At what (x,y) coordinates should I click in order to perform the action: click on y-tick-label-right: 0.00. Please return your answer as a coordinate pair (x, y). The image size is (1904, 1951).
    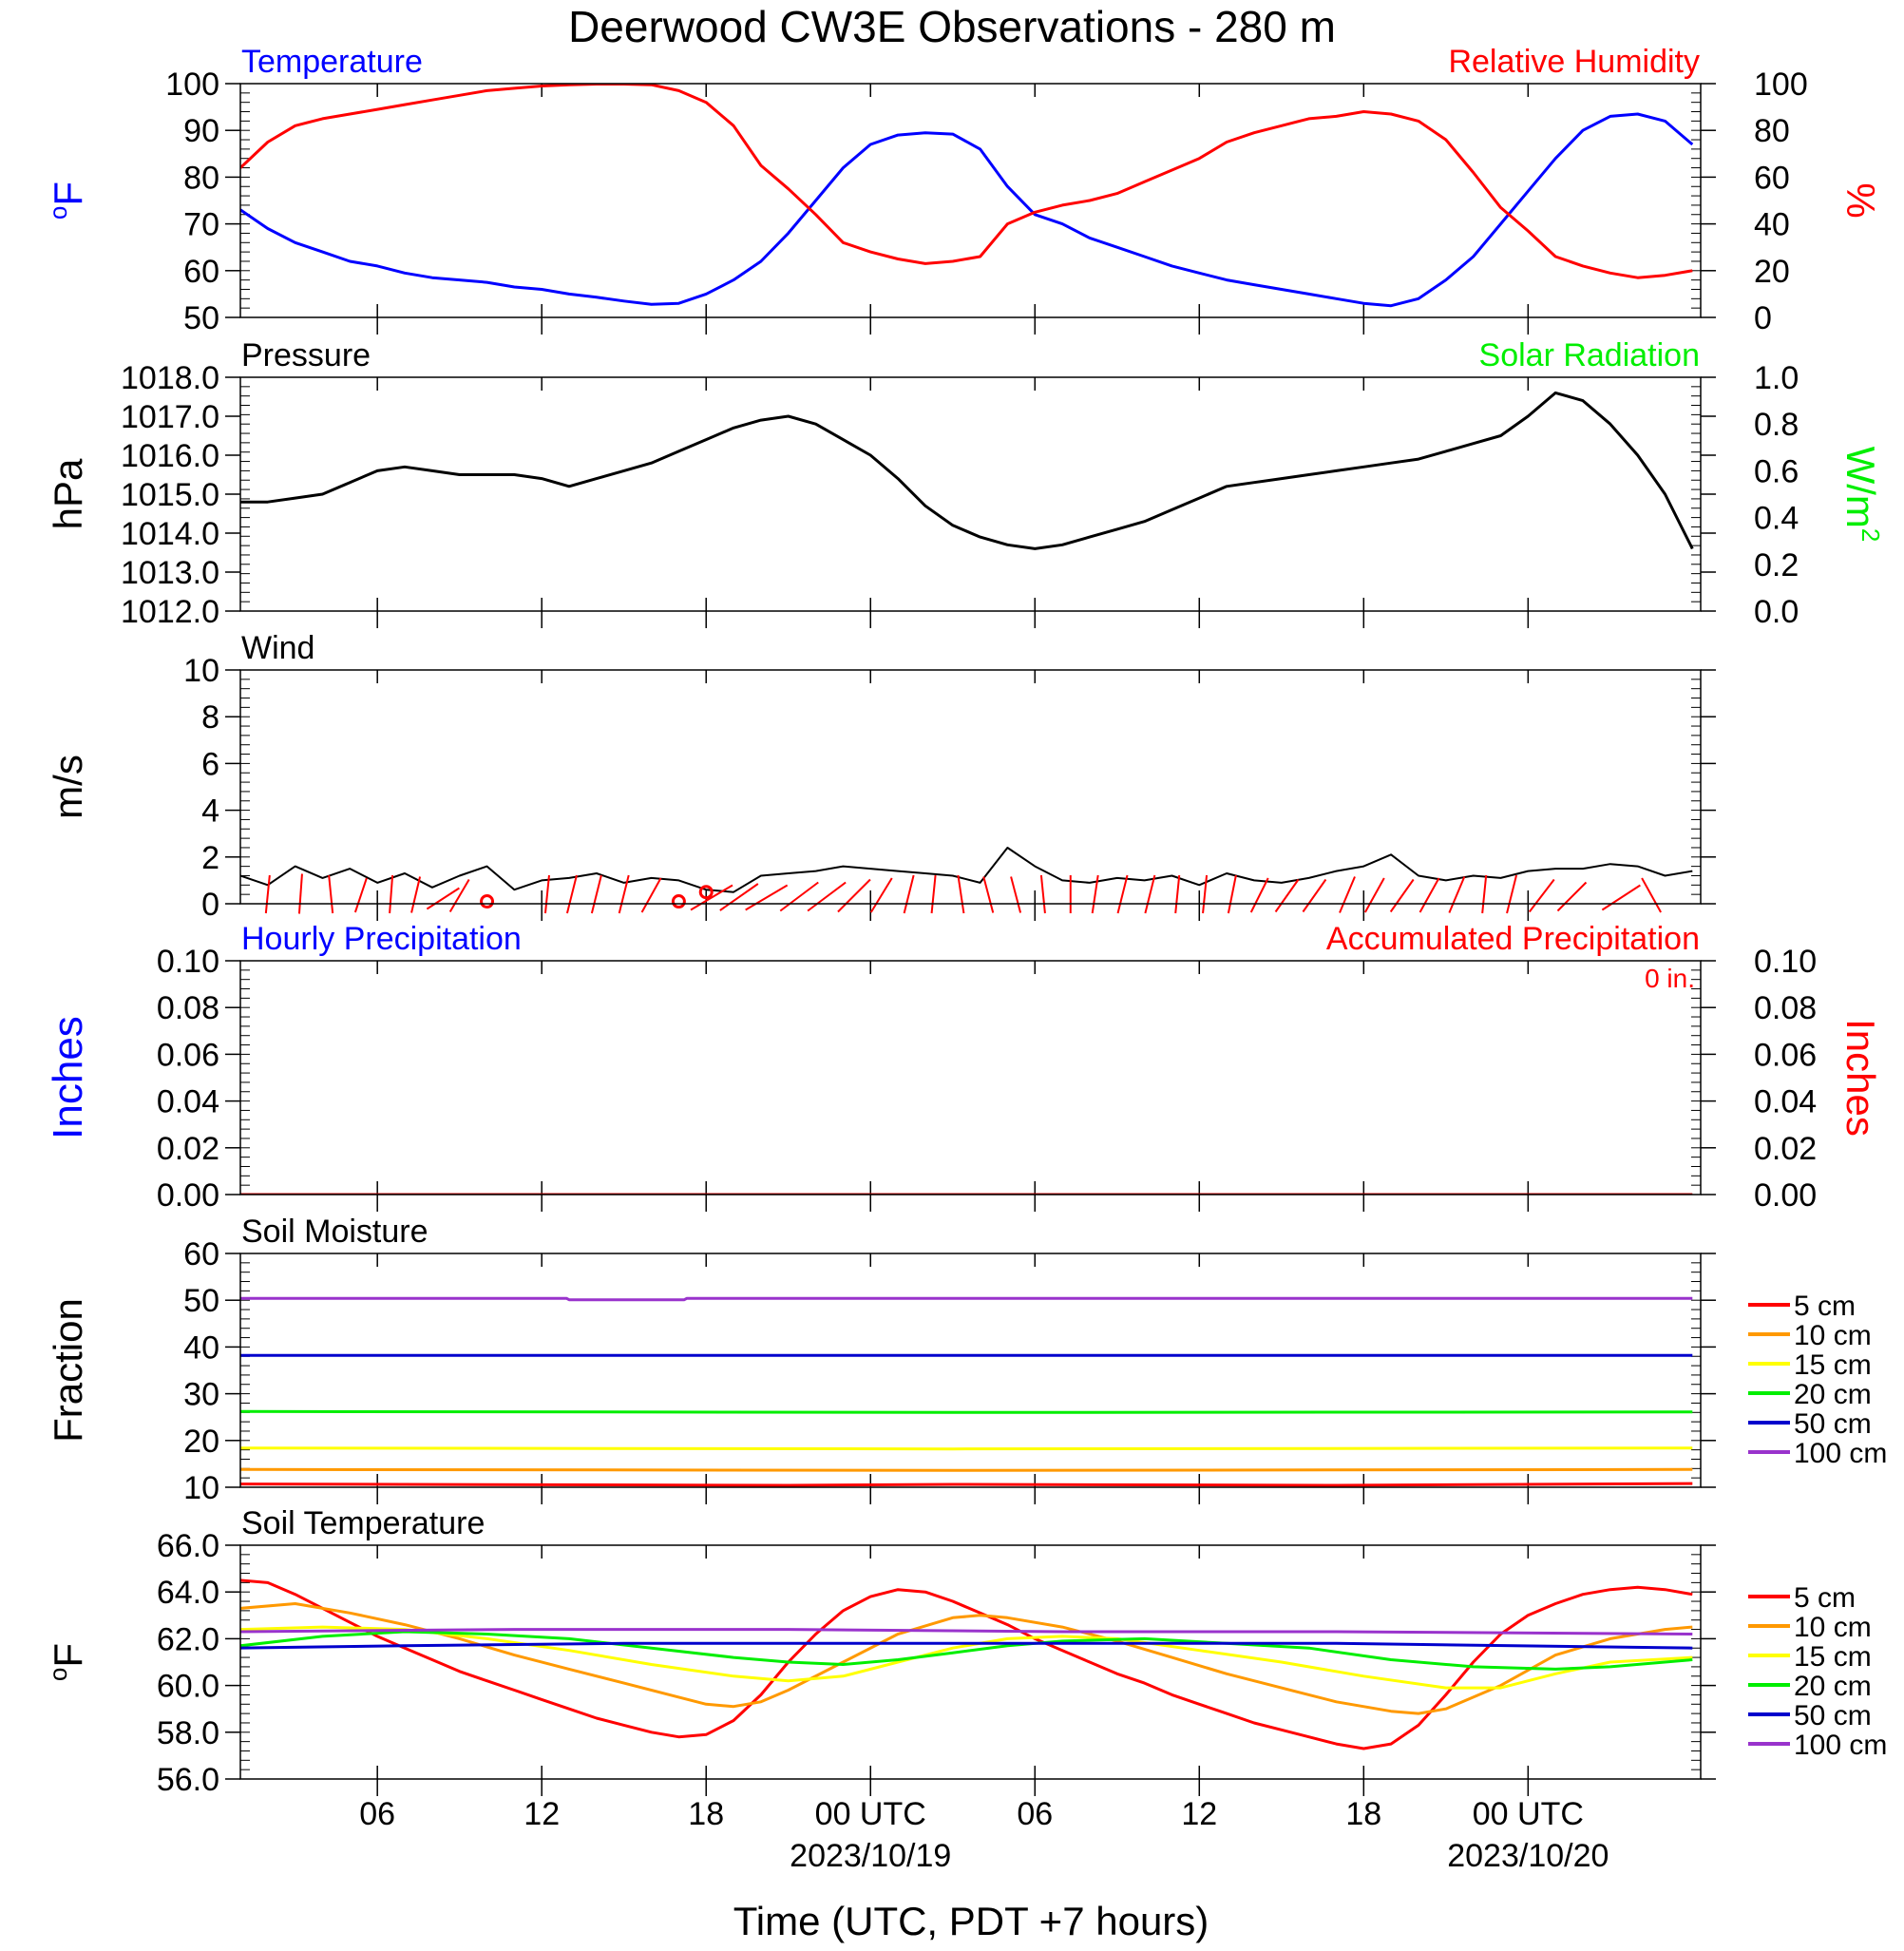
    Looking at the image, I should click on (1785, 1196).